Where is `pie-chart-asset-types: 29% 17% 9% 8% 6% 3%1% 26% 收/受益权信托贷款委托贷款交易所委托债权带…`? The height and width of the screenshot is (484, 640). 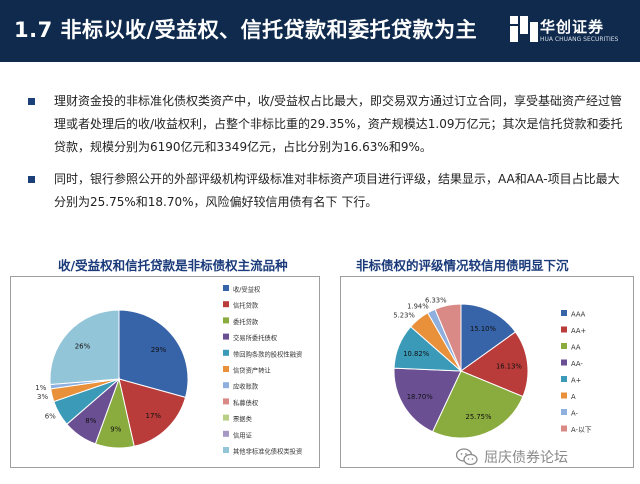
pie-chart-asset-types: 29% 17% 9% 8% 6% 3%1% 26% 收/受益权信托贷款委托贷款交易所委托债权带… is located at coordinates (168, 370).